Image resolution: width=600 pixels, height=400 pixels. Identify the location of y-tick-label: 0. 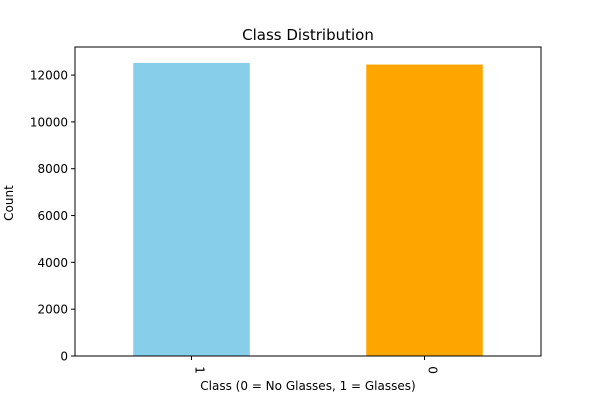
(64, 357).